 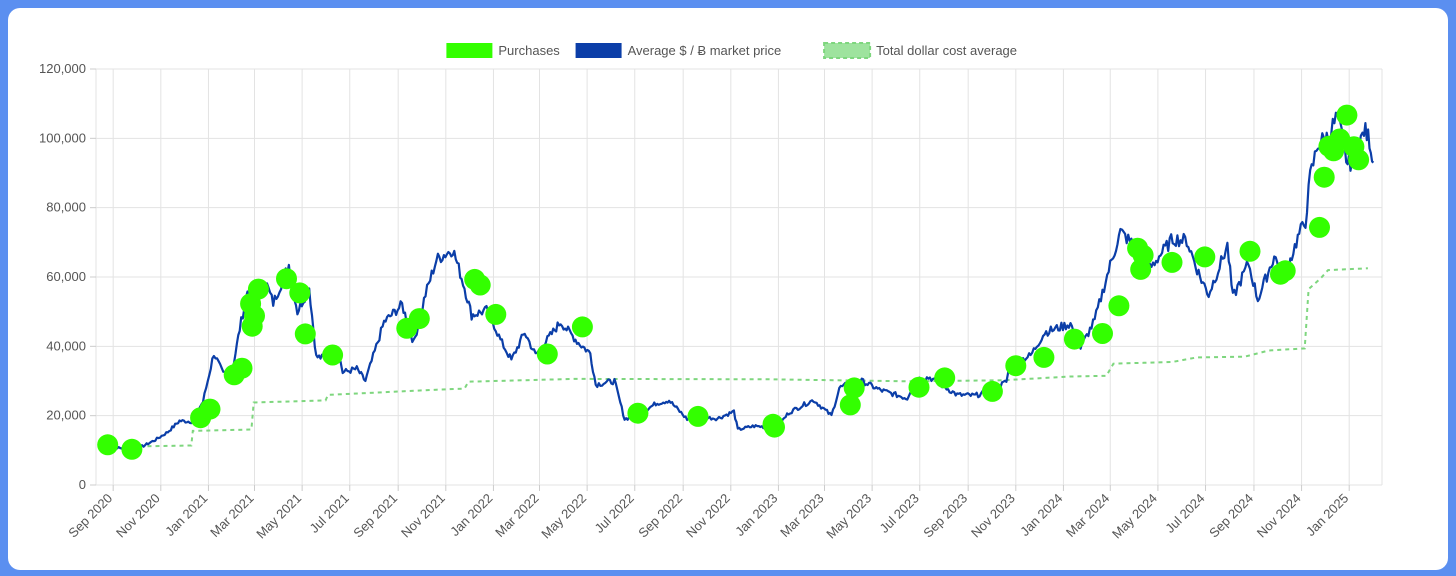 I want to click on x-tick-label: Sep 2023, so click(x=945, y=516).